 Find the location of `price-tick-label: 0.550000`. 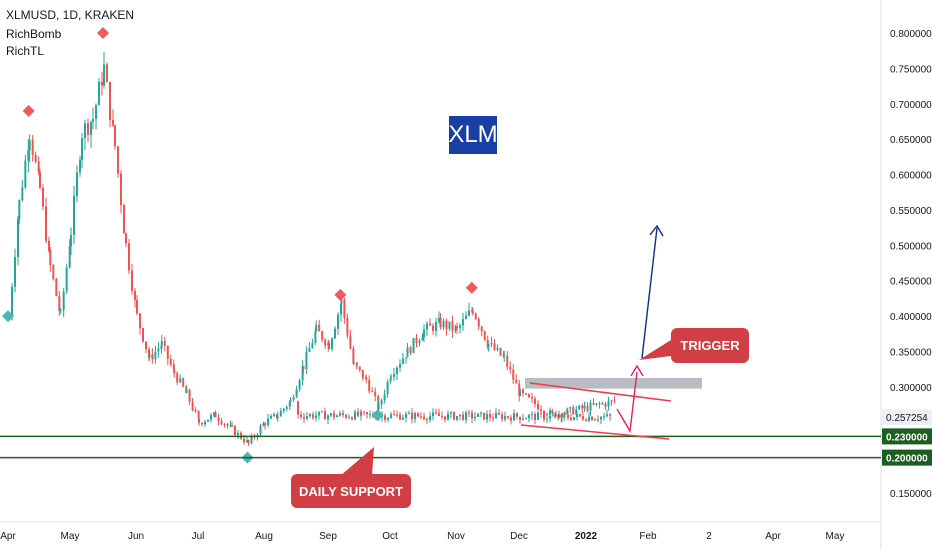

price-tick-label: 0.550000 is located at coordinates (911, 211).